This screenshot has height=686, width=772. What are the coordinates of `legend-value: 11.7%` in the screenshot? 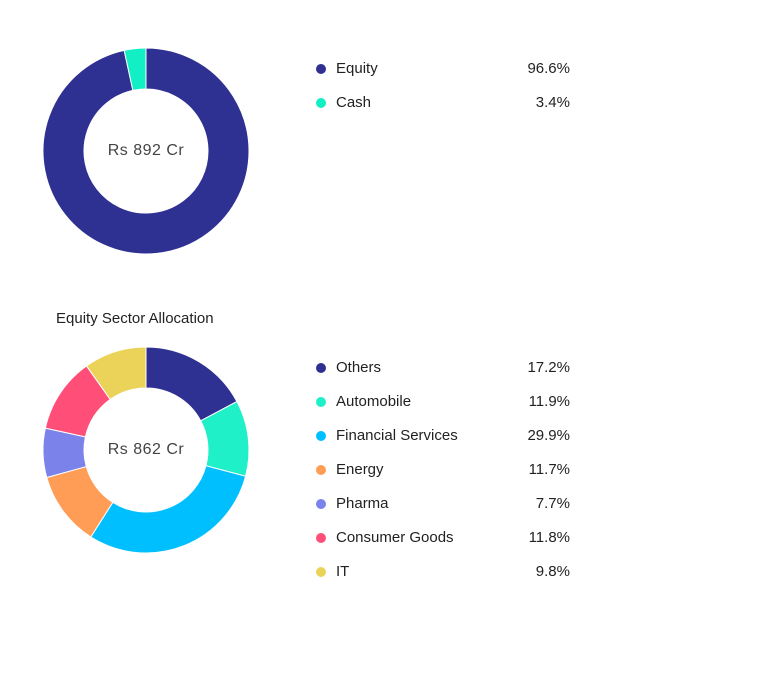 It's located at (549, 469).